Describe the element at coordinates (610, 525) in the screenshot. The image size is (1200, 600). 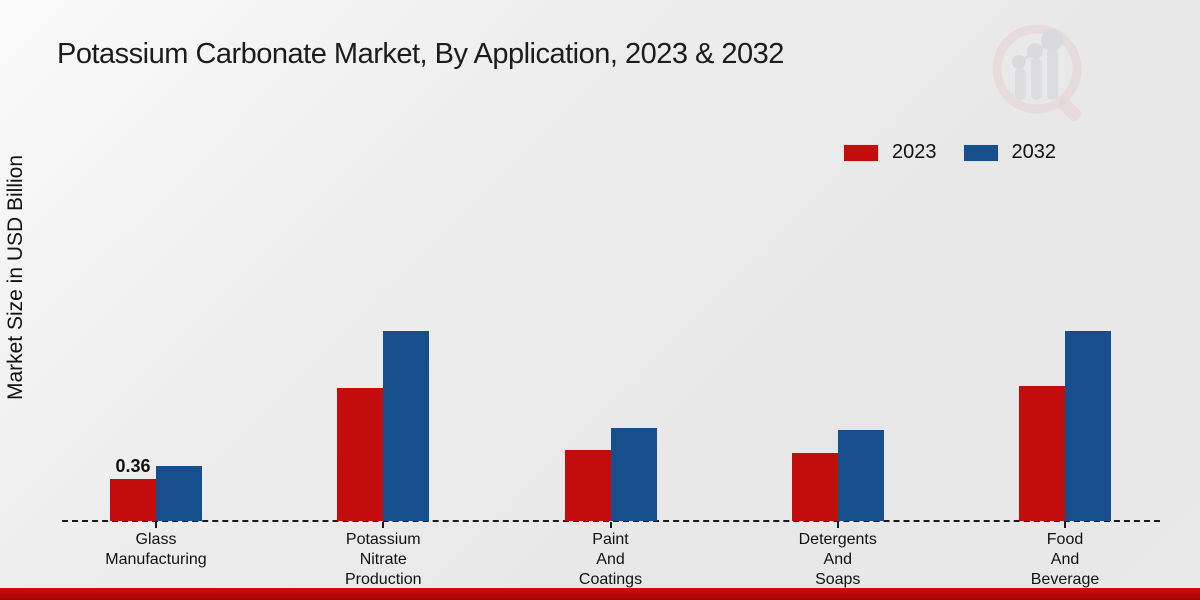
I see `x-axis-tick-paint-and-coatings` at that location.